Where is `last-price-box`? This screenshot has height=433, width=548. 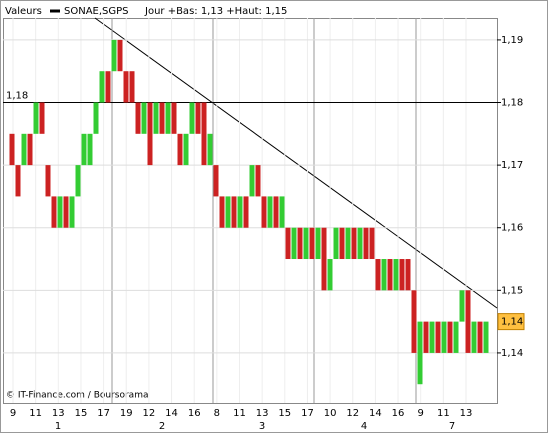 last-price-box is located at coordinates (511, 322).